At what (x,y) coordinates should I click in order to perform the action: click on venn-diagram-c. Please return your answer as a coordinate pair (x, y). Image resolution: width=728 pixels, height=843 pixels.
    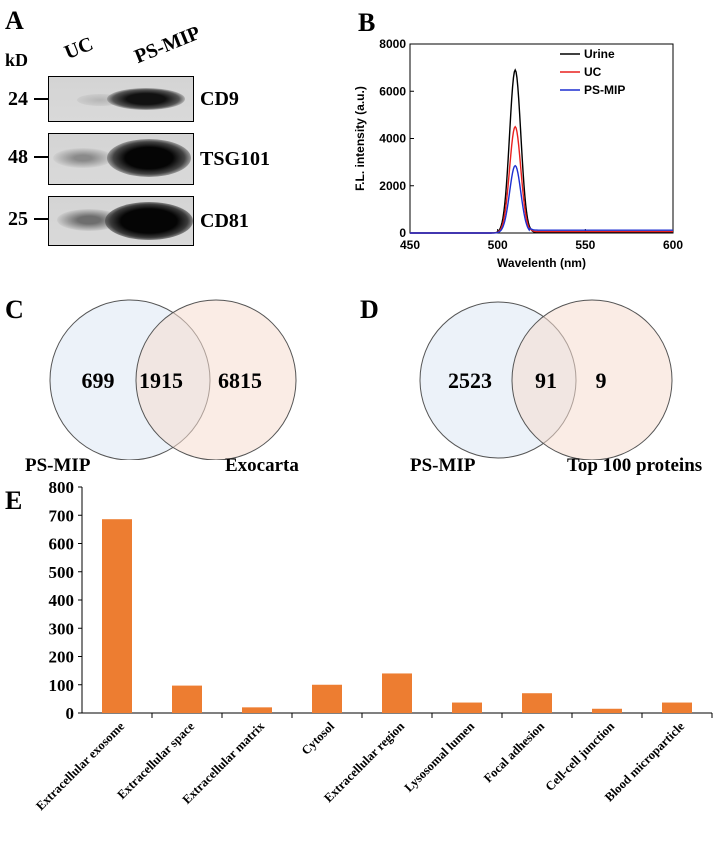
    Looking at the image, I should click on (173, 379).